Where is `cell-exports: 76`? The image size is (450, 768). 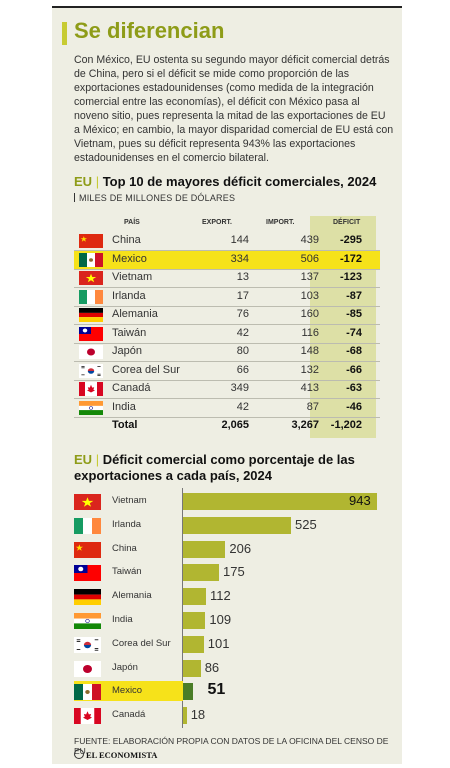 cell-exports: 76 is located at coordinates (242, 314).